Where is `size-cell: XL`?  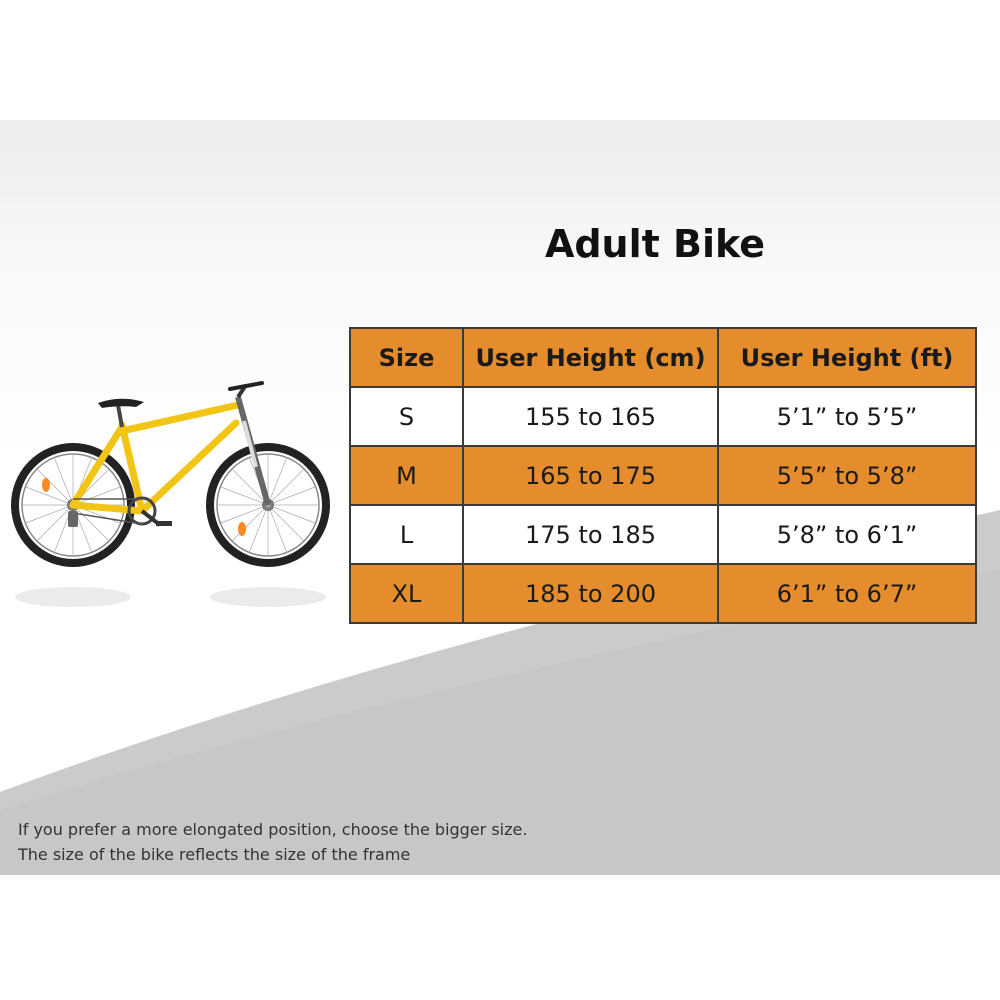 size-cell: XL is located at coordinates (406, 593).